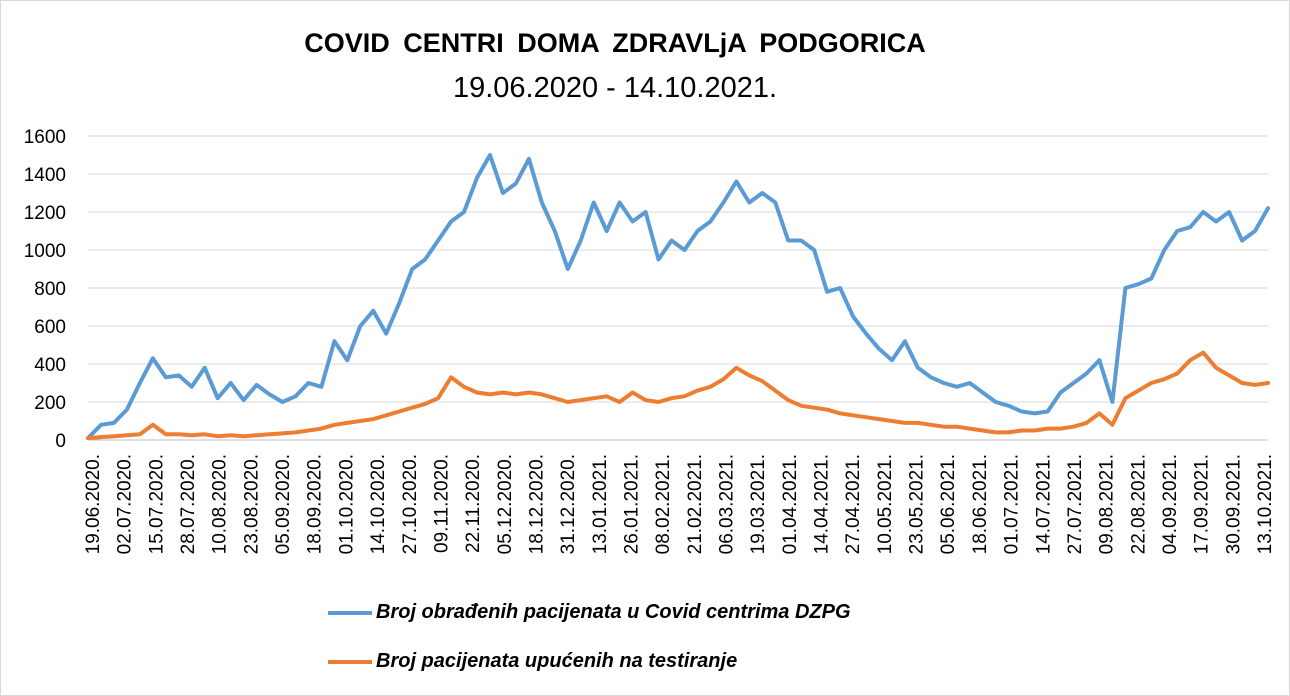 This screenshot has height=696, width=1290. I want to click on x-tick-label: 19.06.2020., so click(93, 504).